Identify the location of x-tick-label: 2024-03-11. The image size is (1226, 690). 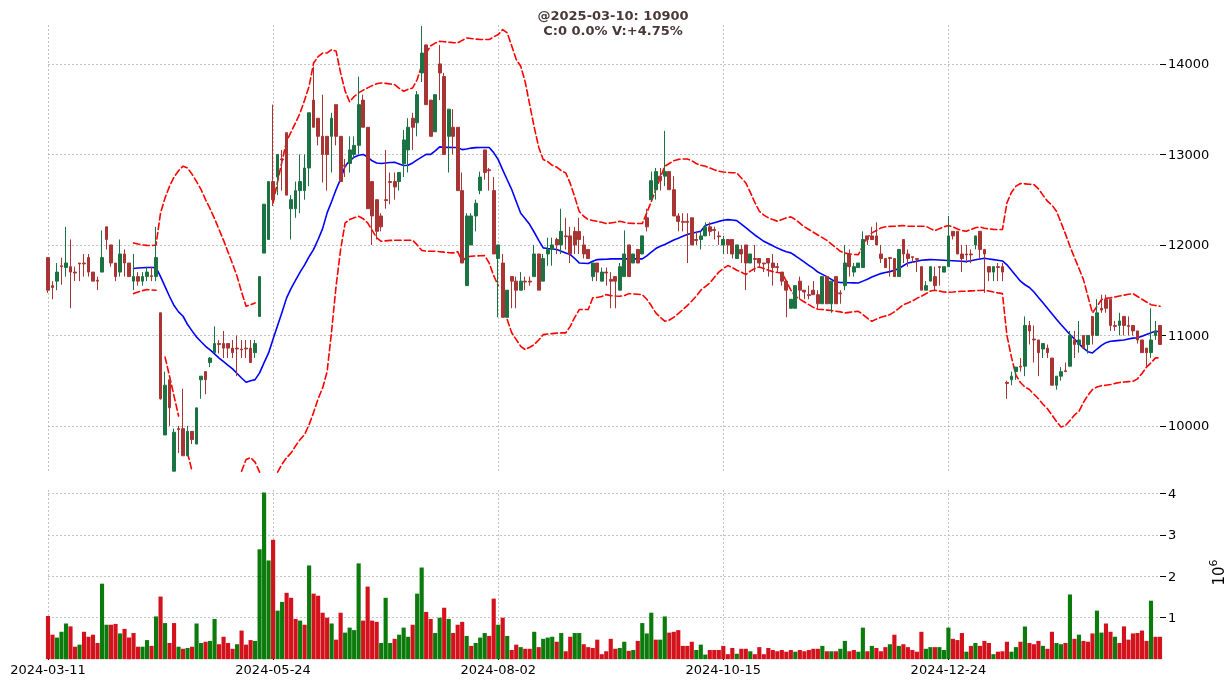
(48, 669).